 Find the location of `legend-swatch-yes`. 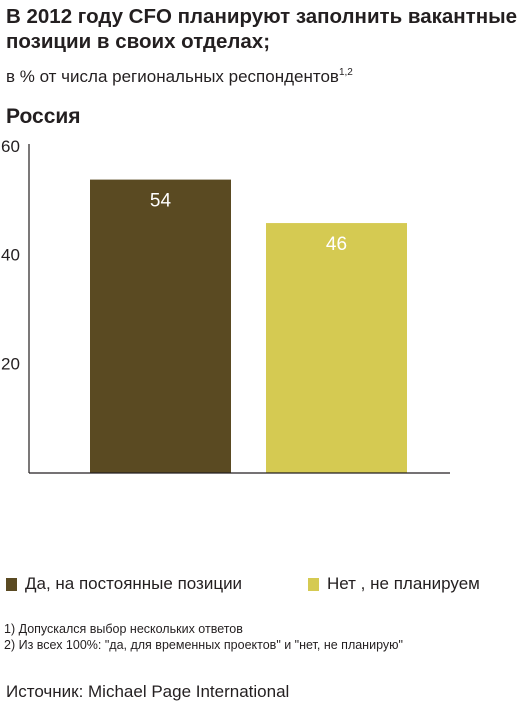

legend-swatch-yes is located at coordinates (11, 584).